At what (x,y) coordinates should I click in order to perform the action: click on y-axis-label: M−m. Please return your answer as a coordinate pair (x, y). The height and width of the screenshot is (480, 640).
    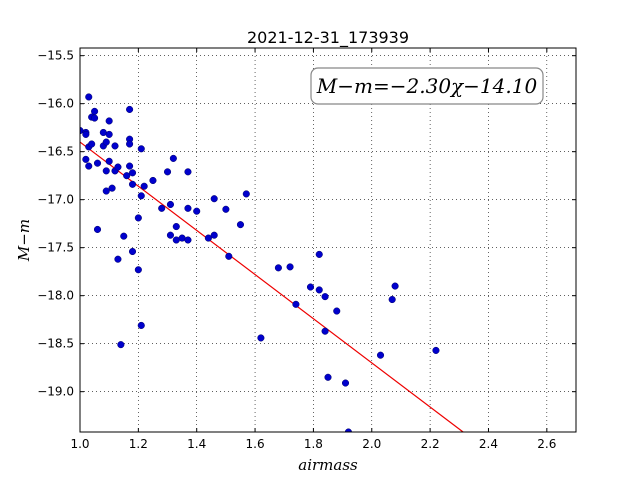
    Looking at the image, I should click on (24, 240).